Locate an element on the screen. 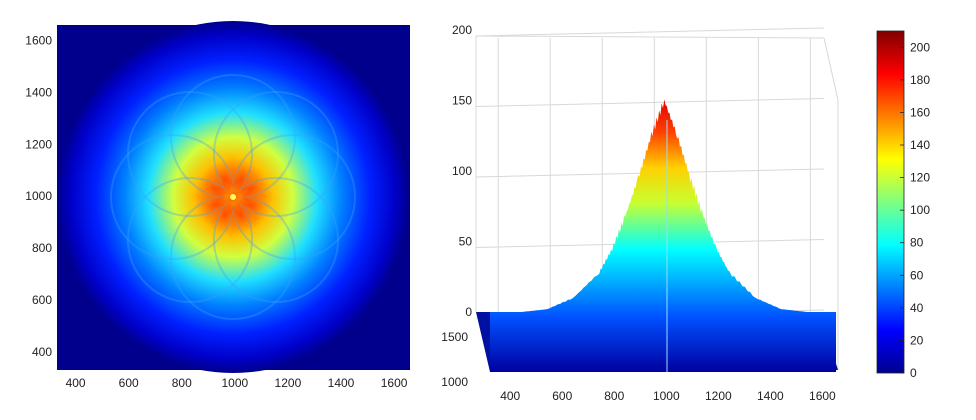  heatmap-x-tick-label: 800 is located at coordinates (182, 383).